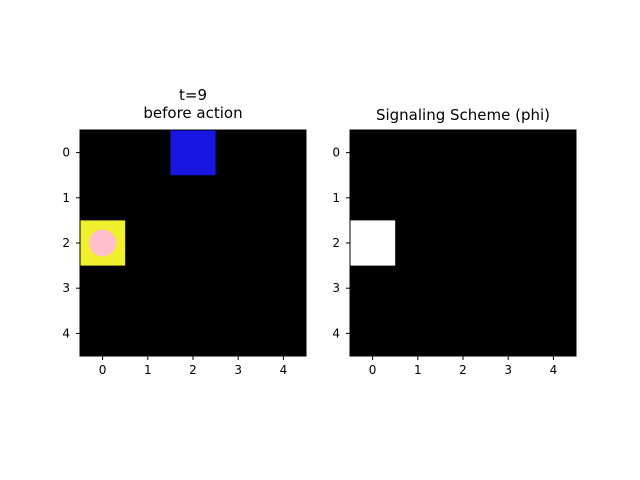  I want to click on left-y-tick-label: 4, so click(66, 333).